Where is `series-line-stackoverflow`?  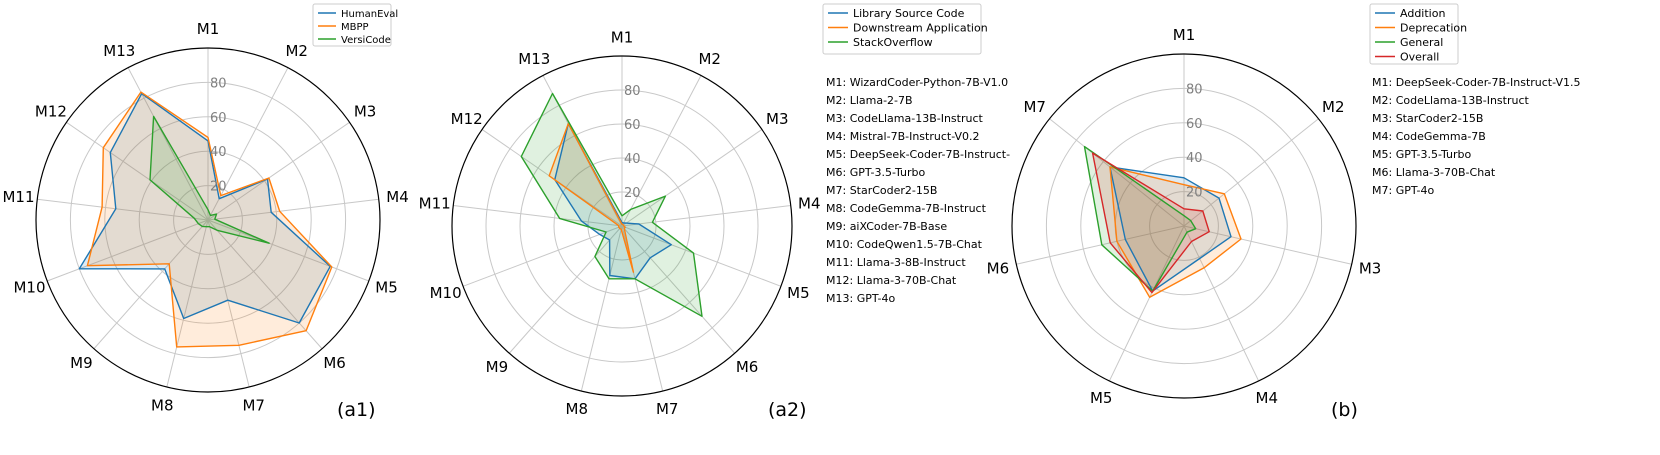 series-line-stackoverflow is located at coordinates (611, 204).